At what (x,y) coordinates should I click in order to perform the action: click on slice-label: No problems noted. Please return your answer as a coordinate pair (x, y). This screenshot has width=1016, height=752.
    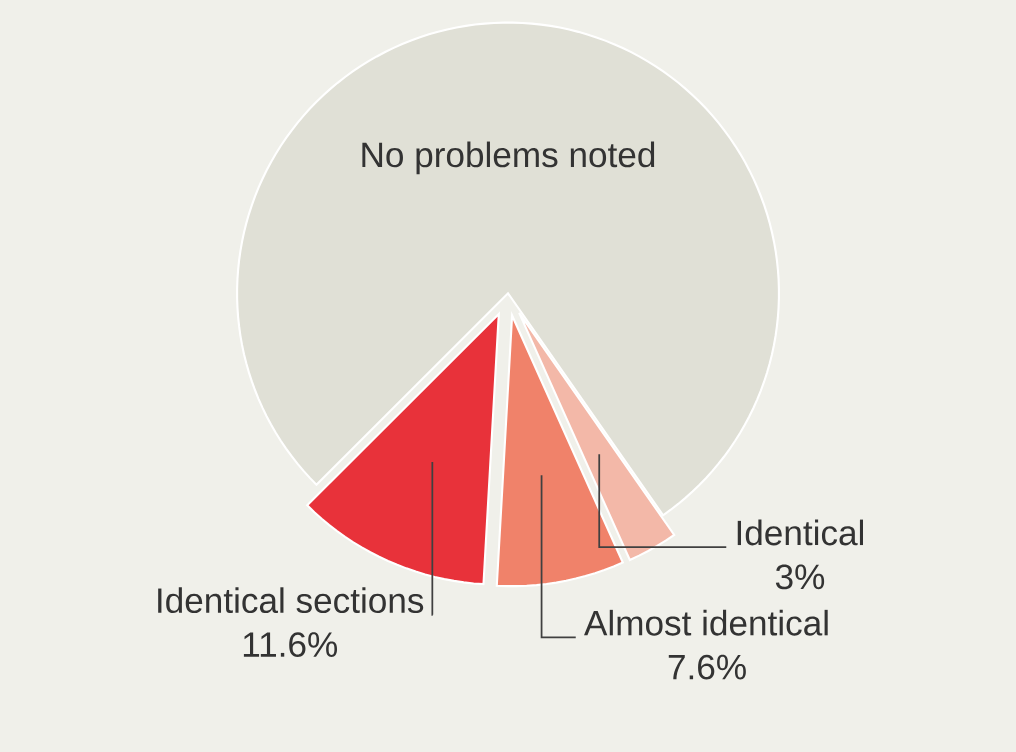
    Looking at the image, I should click on (508, 158).